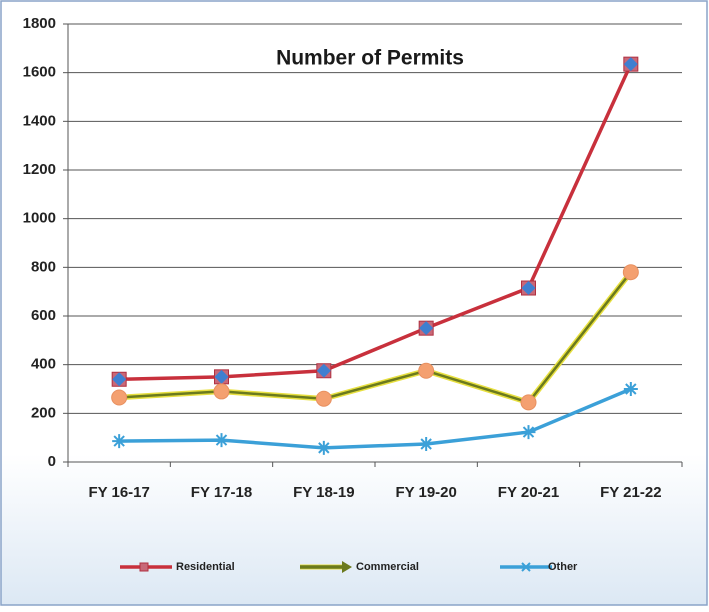 This screenshot has width=709, height=612. What do you see at coordinates (539, 567) in the screenshot?
I see `legend-item: Other` at bounding box center [539, 567].